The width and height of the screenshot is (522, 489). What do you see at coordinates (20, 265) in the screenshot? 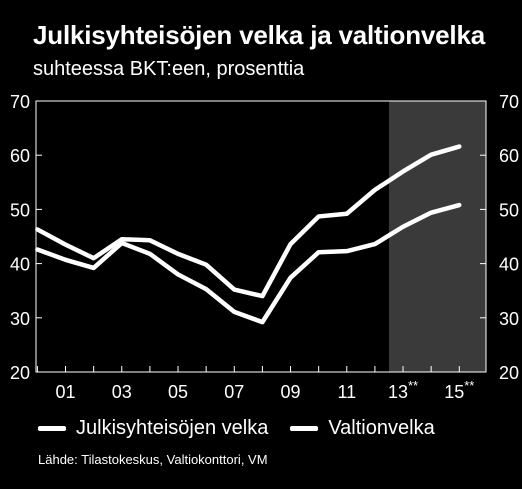
I see `y-tick-label-left: 40` at bounding box center [20, 265].